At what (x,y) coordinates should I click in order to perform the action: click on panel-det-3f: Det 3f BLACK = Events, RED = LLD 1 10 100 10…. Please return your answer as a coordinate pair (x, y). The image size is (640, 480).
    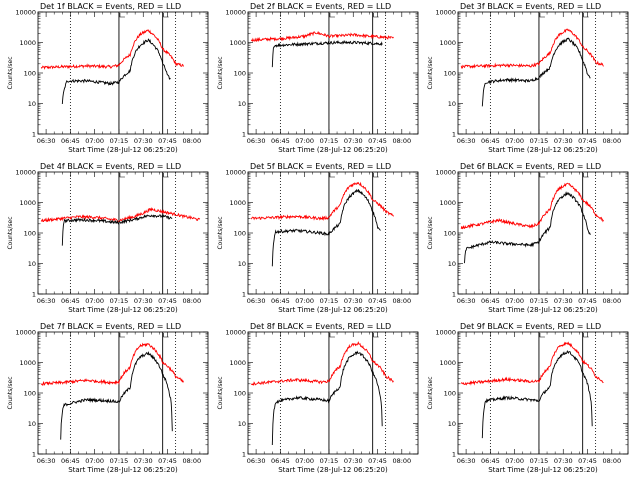
    Looking at the image, I should click on (528, 78).